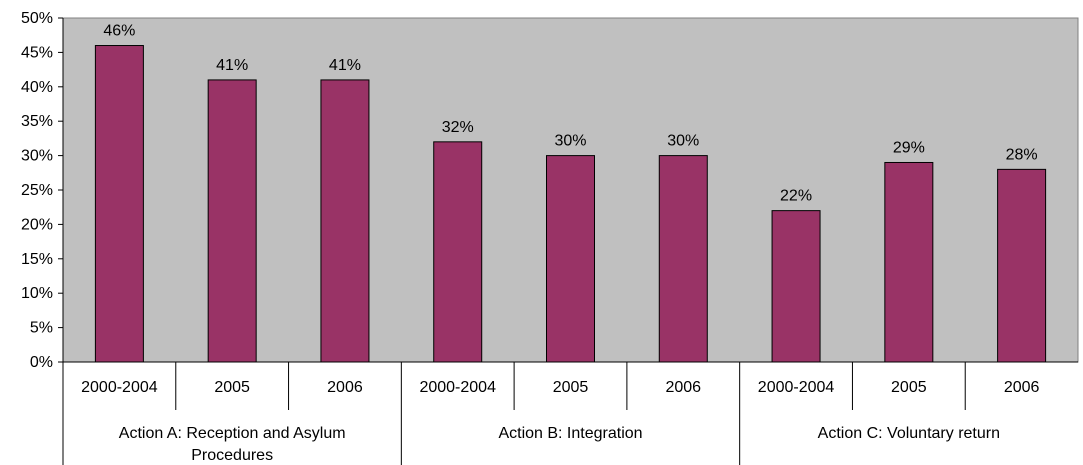 The width and height of the screenshot is (1083, 465). I want to click on y-tick-label: 30%, so click(37, 156).